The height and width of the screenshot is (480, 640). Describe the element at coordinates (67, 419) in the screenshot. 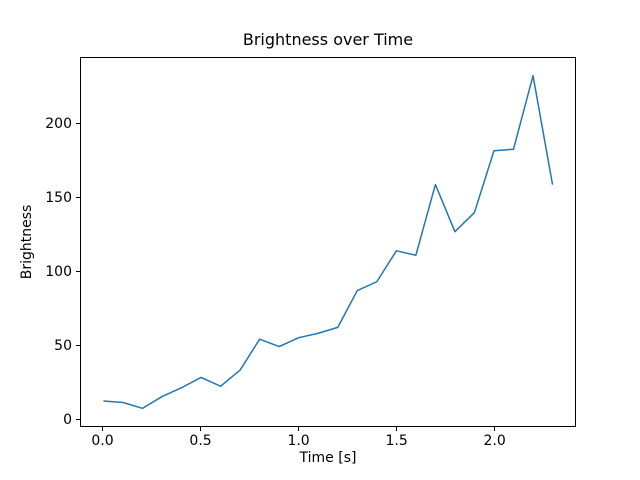

I see `y-tick-label: 0` at that location.